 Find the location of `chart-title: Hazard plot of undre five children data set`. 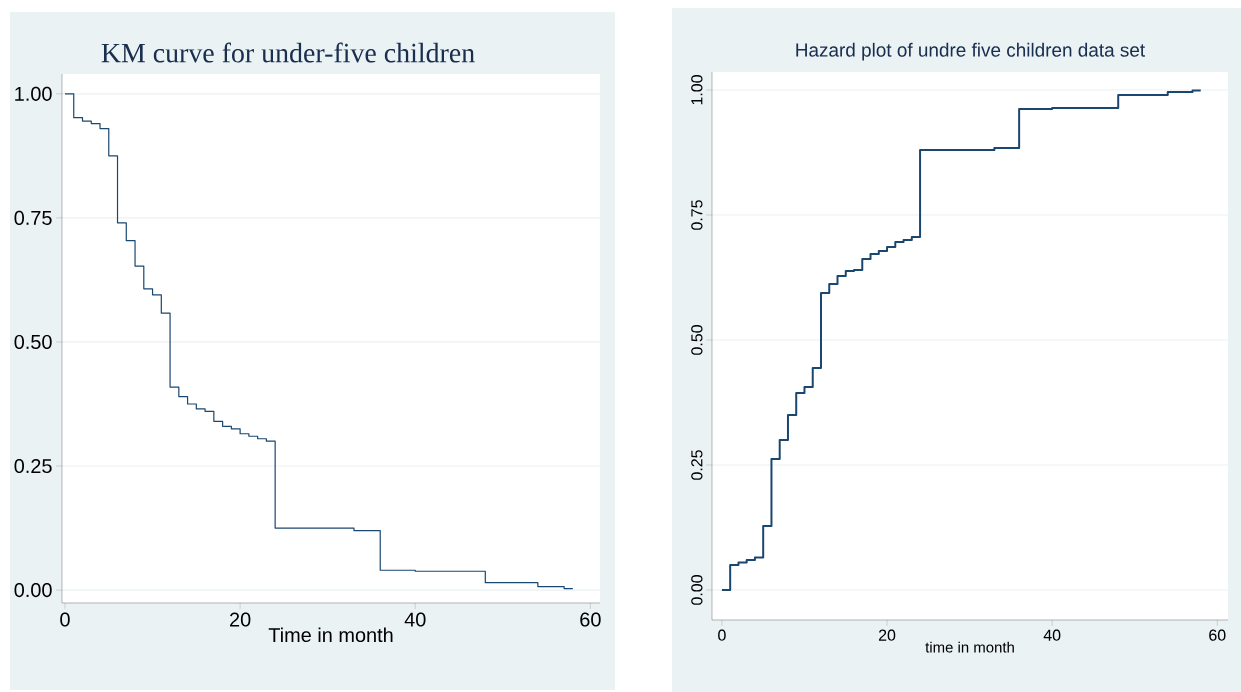

chart-title: Hazard plot of undre five children data set is located at coordinates (970, 51).